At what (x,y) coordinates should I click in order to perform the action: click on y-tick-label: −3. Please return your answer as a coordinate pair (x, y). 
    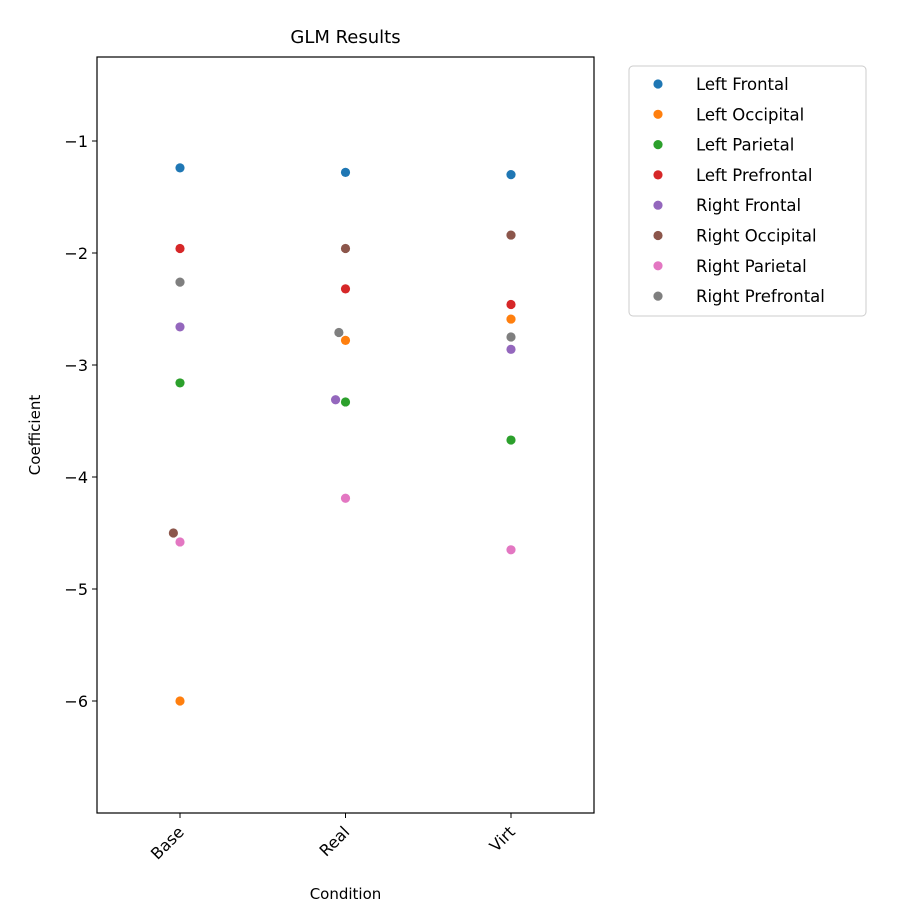
    Looking at the image, I should click on (76, 365).